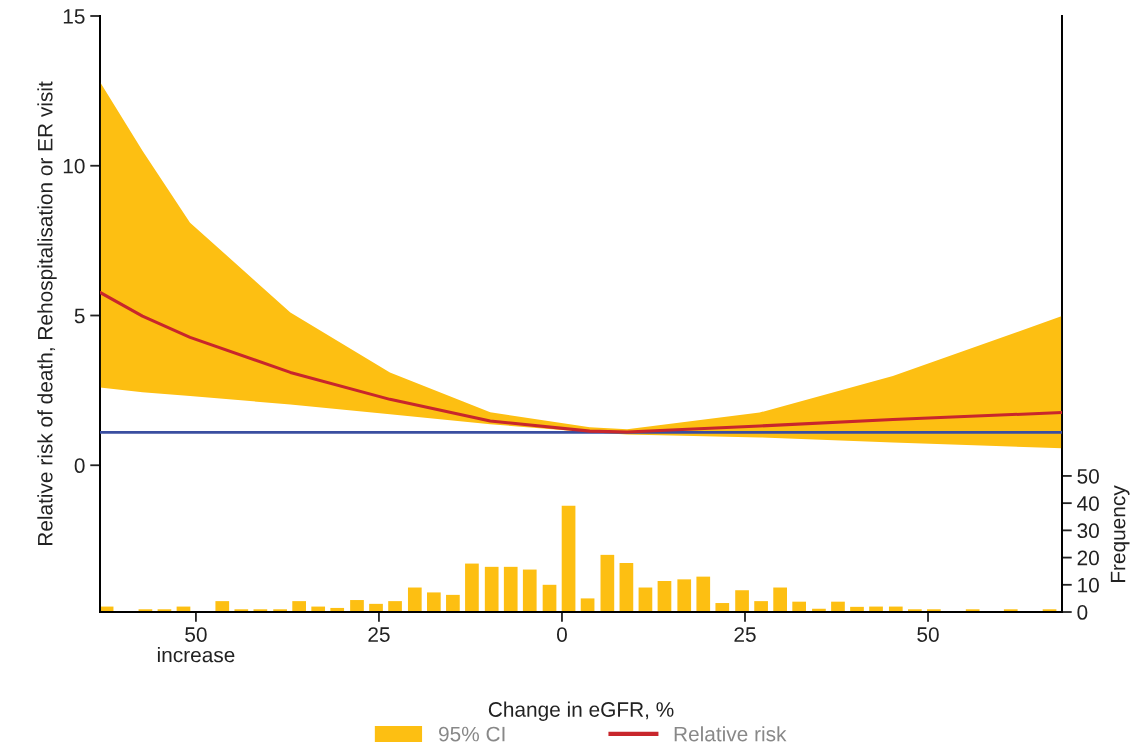 This screenshot has width=1134, height=744. I want to click on y-tick-label: 0, so click(79, 466).